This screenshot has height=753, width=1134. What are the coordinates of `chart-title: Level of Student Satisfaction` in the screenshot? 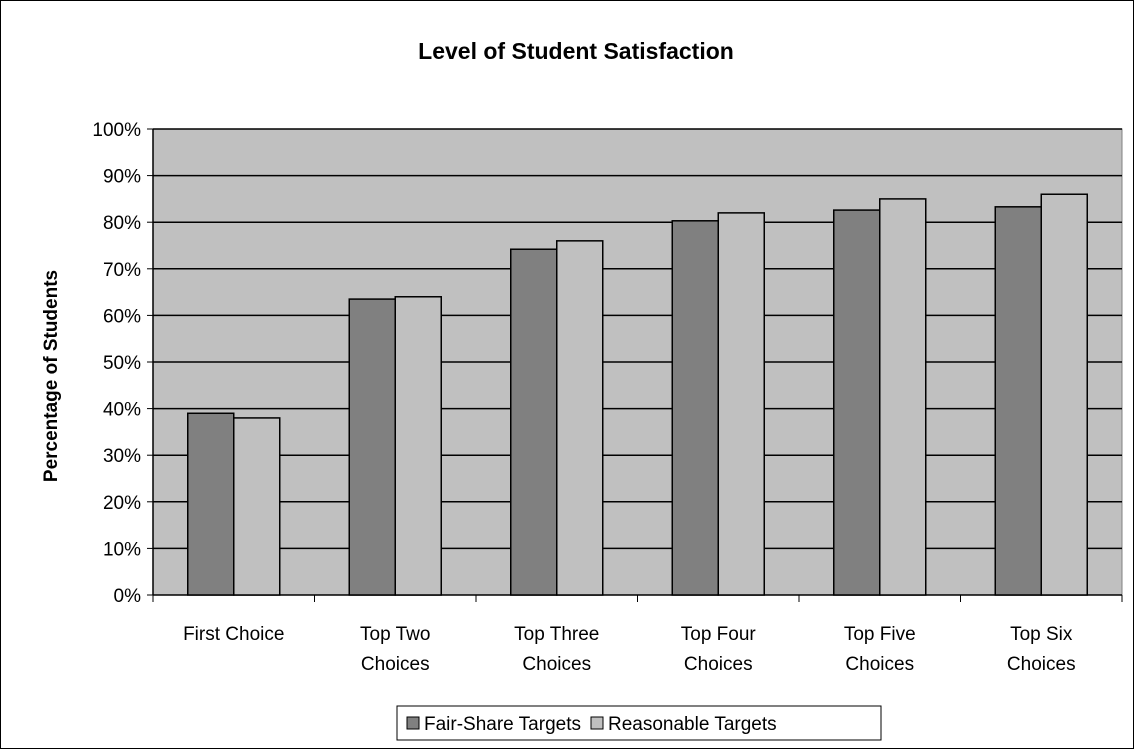 It's located at (576, 51).